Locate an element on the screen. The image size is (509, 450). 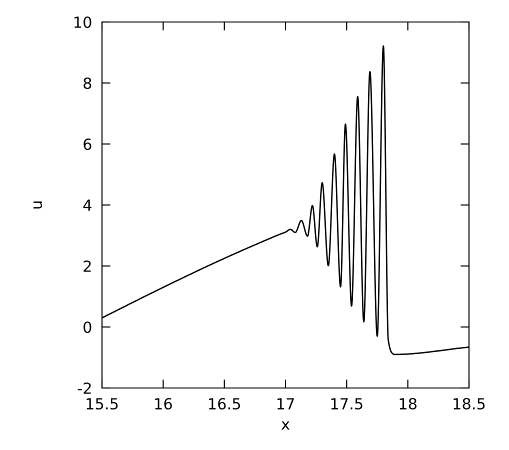
x-axis-title: x is located at coordinates (285, 425).